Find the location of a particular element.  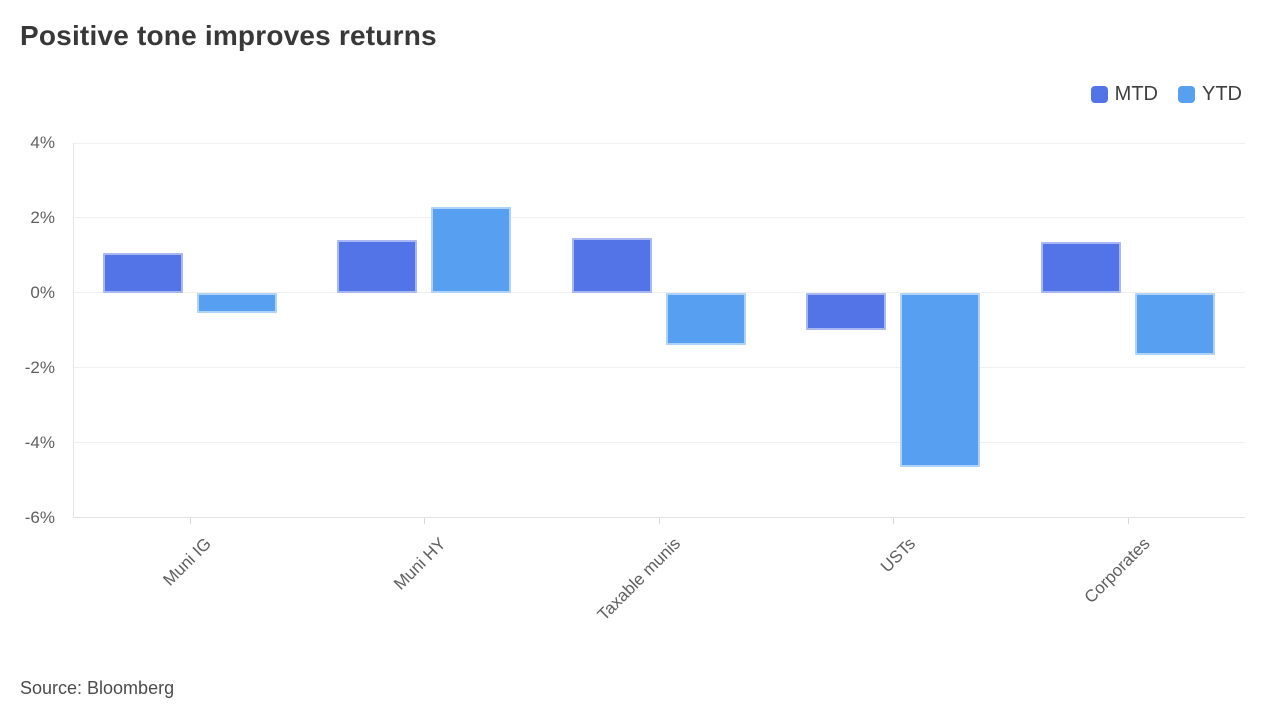

y-axis-tick-label: -6% is located at coordinates (39, 517).